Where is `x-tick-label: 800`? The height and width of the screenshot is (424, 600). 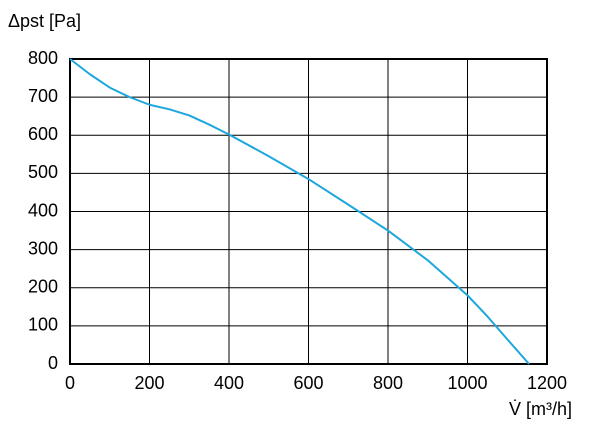
x-tick-label: 800 is located at coordinates (388, 383).